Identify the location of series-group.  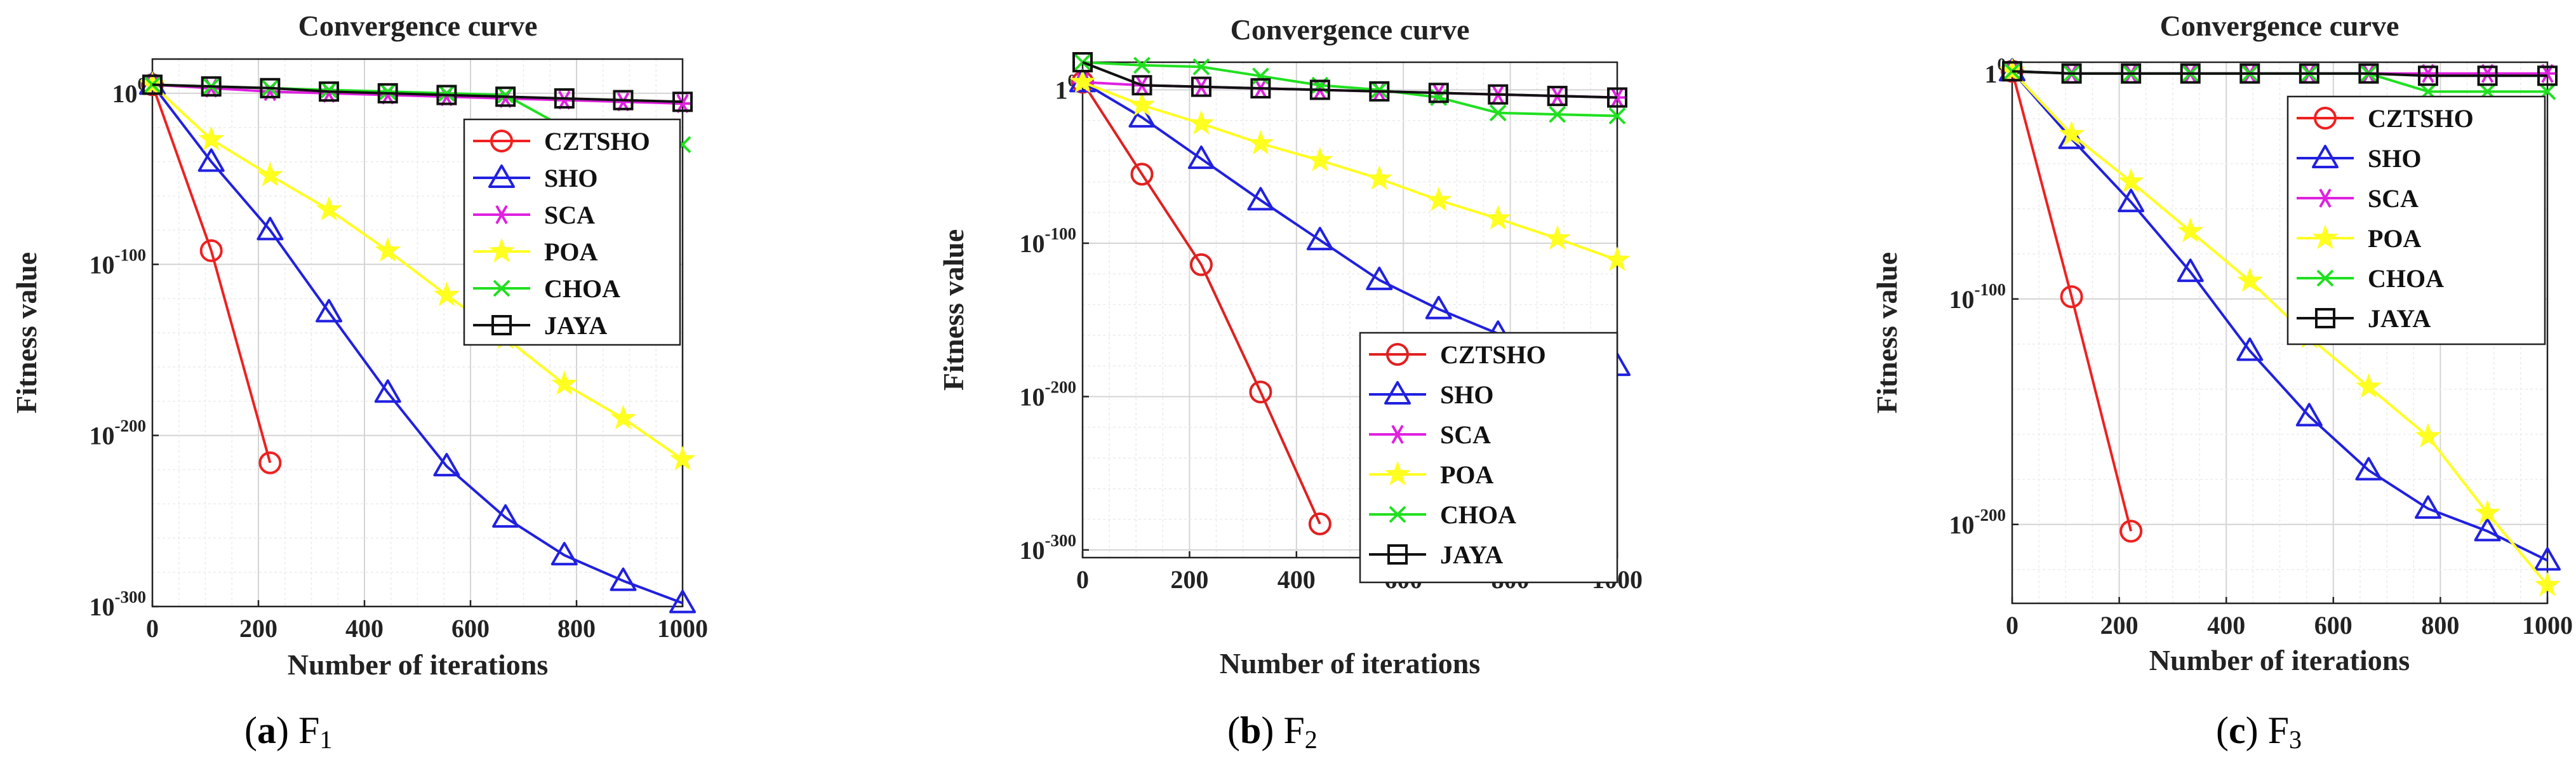
(1350, 293).